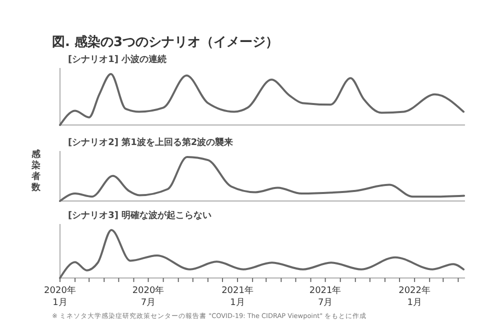 The image size is (500, 334). What do you see at coordinates (325, 296) in the screenshot?
I see `x-tick-label: 2021年 7月` at bounding box center [325, 296].